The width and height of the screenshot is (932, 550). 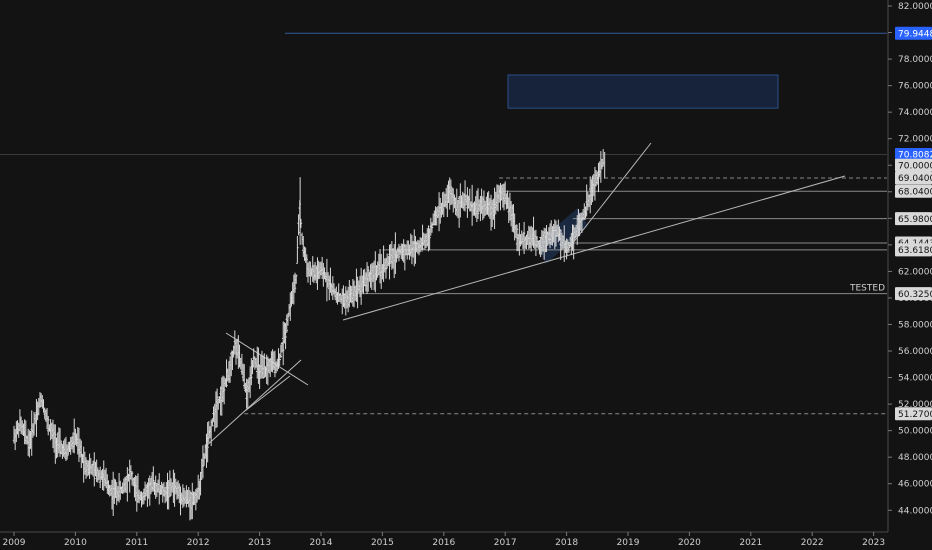 What do you see at coordinates (915, 432) in the screenshot?
I see `y-tick-label: 50.0000` at bounding box center [915, 432].